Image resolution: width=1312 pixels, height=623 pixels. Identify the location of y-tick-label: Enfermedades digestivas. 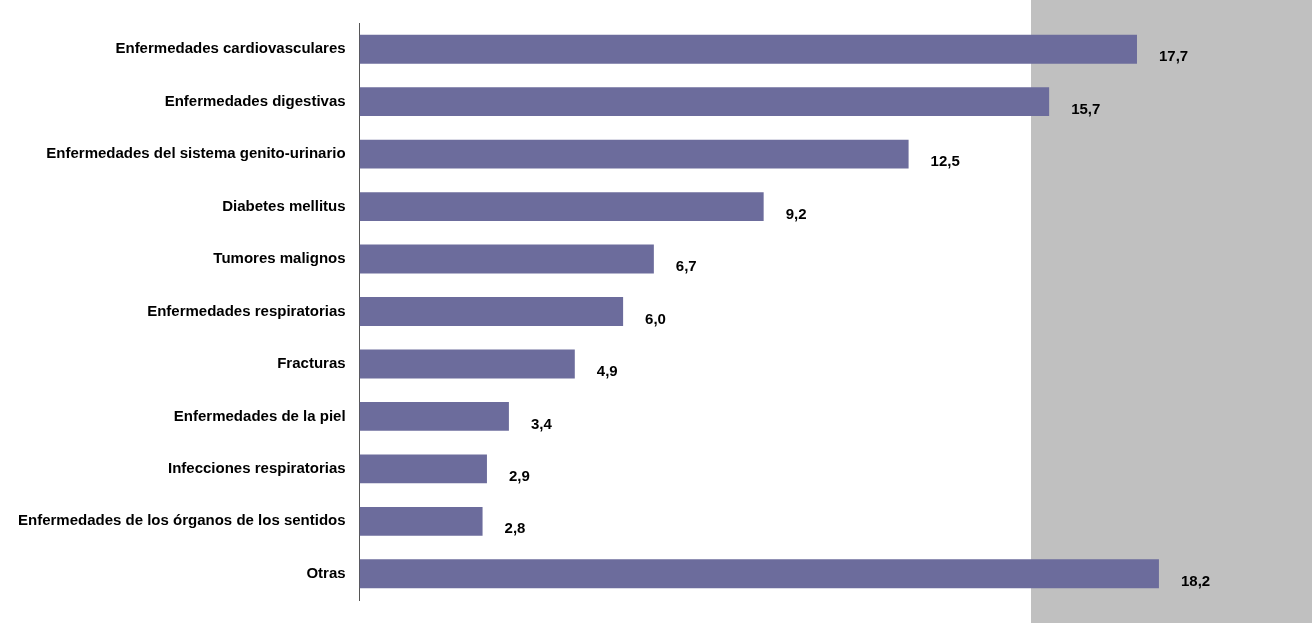
(255, 100).